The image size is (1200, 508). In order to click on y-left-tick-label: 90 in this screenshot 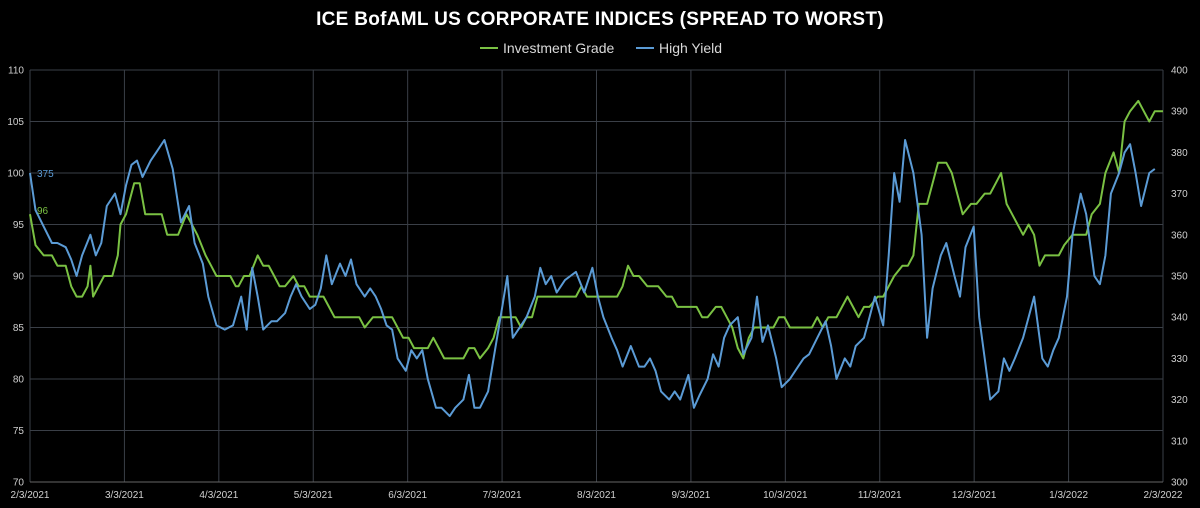, I will do `click(19, 277)`.